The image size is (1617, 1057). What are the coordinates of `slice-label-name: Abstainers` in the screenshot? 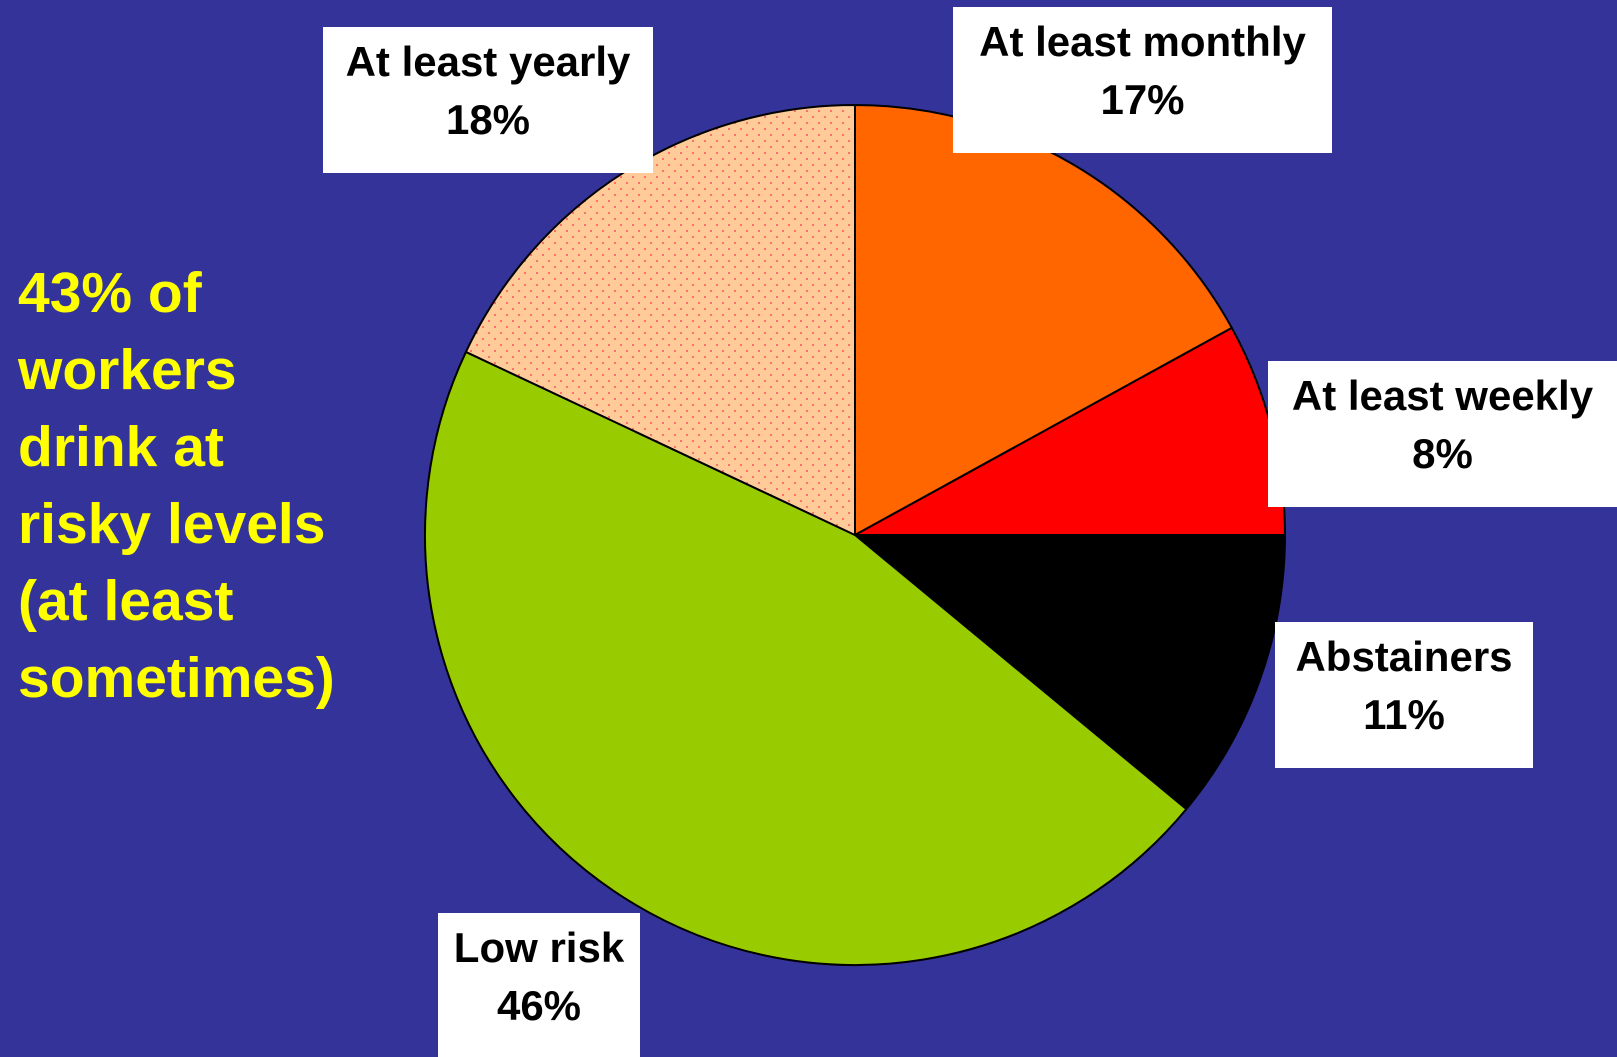 It's located at (1404, 656).